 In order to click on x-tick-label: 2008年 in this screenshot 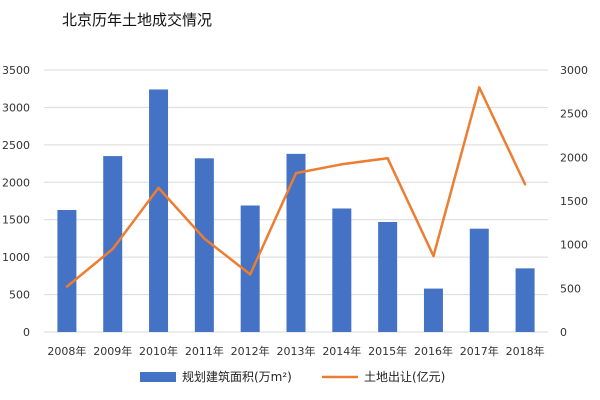, I will do `click(66, 351)`.